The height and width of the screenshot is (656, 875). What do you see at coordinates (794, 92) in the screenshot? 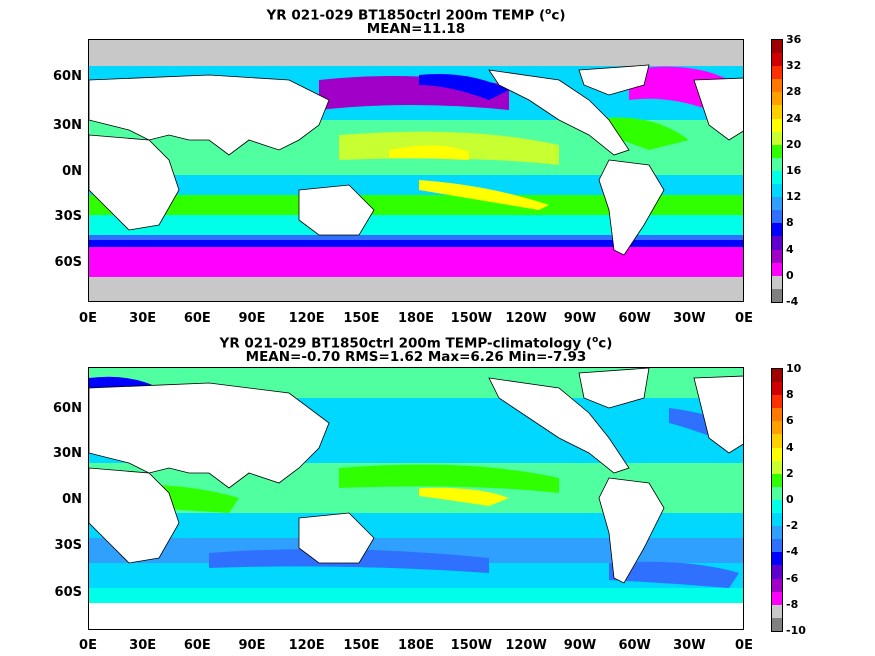
I see `colorbar-tick-label: 28` at bounding box center [794, 92].